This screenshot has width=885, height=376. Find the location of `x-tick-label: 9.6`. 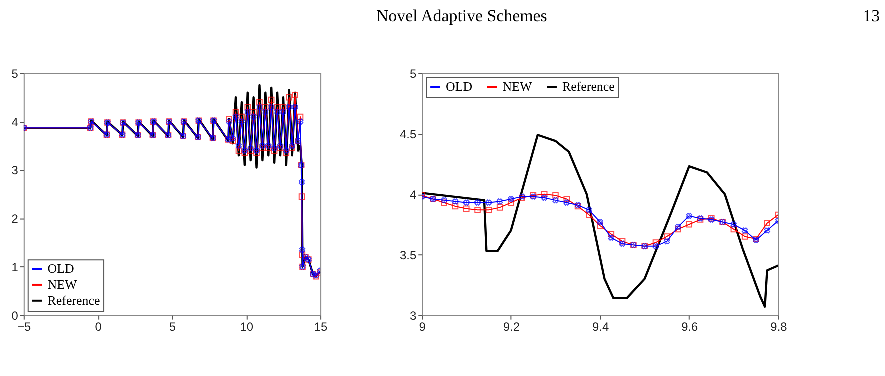

x-tick-label: 9.6 is located at coordinates (690, 327).